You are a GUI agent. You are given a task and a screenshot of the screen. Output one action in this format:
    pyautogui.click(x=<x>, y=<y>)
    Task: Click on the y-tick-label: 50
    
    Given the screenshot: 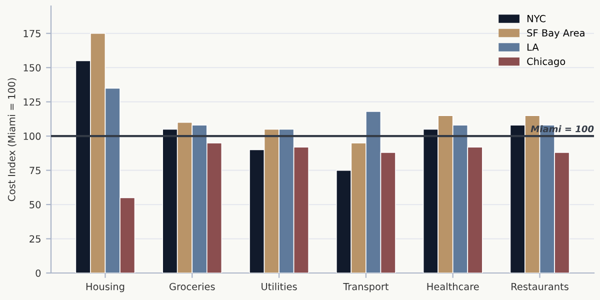 What is the action you would take?
    pyautogui.click(x=35, y=204)
    